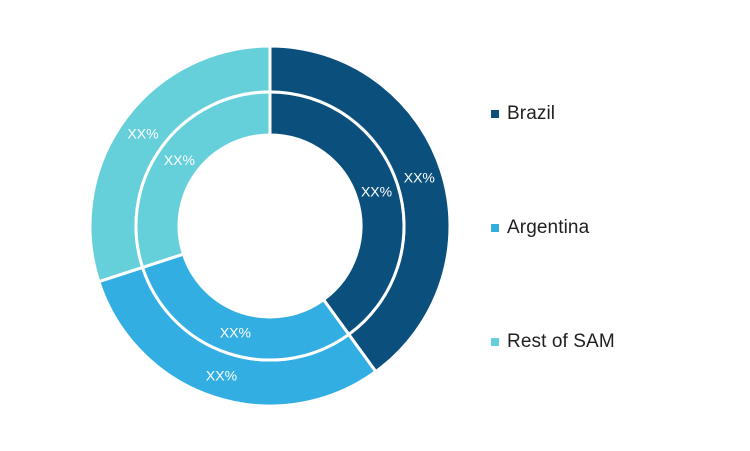 The width and height of the screenshot is (750, 451). Describe the element at coordinates (337, 213) in the screenshot. I see `inner-ring-slice-brazil` at that location.